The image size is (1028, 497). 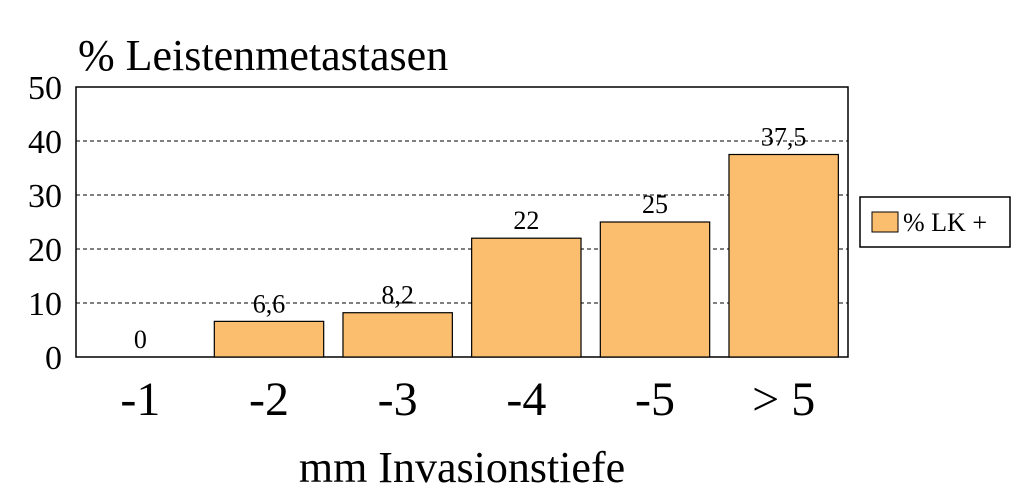 What do you see at coordinates (655, 399) in the screenshot?
I see `x-tick-label: -5` at bounding box center [655, 399].